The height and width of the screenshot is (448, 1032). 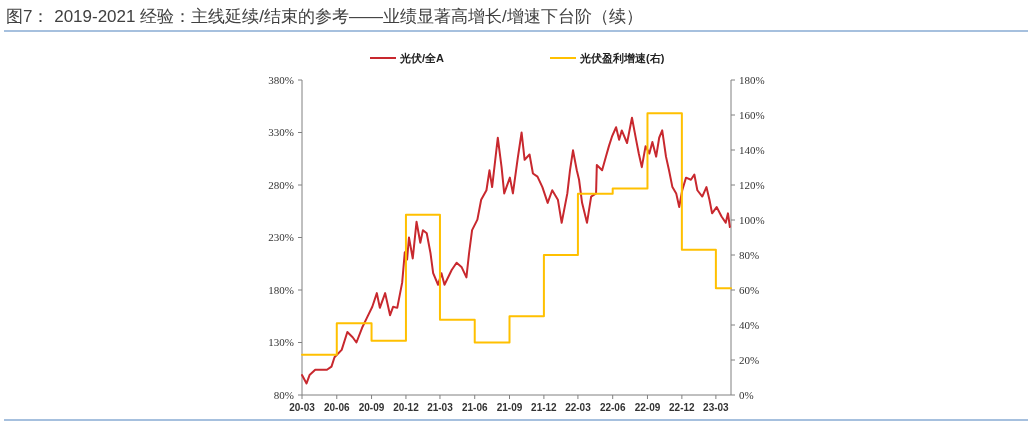 I want to click on x-tick-label: 20-03, so click(x=302, y=407).